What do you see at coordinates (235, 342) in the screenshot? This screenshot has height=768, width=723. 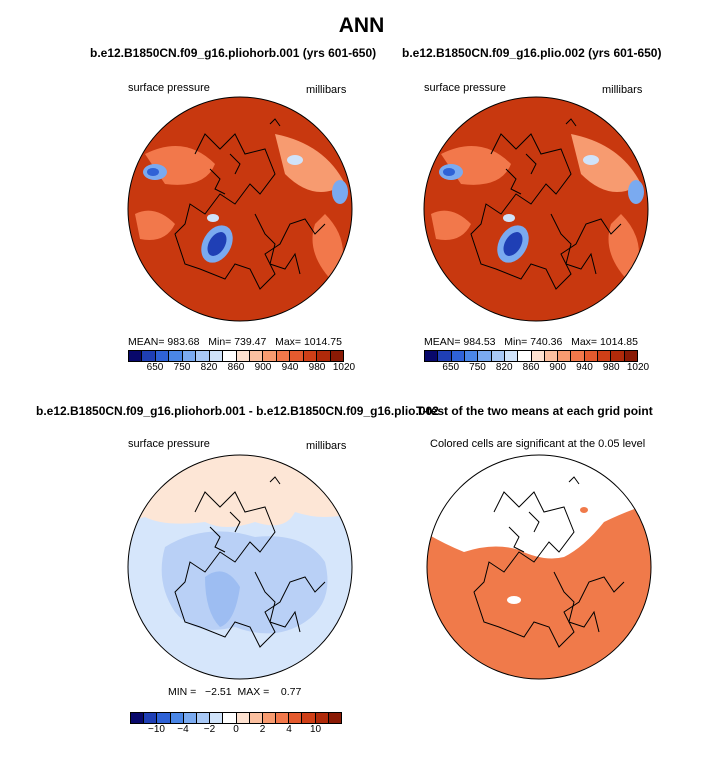 I see `panel-1-stats: MEAN= 983.68 Min= 739.47 Max= 1014.75` at bounding box center [235, 342].